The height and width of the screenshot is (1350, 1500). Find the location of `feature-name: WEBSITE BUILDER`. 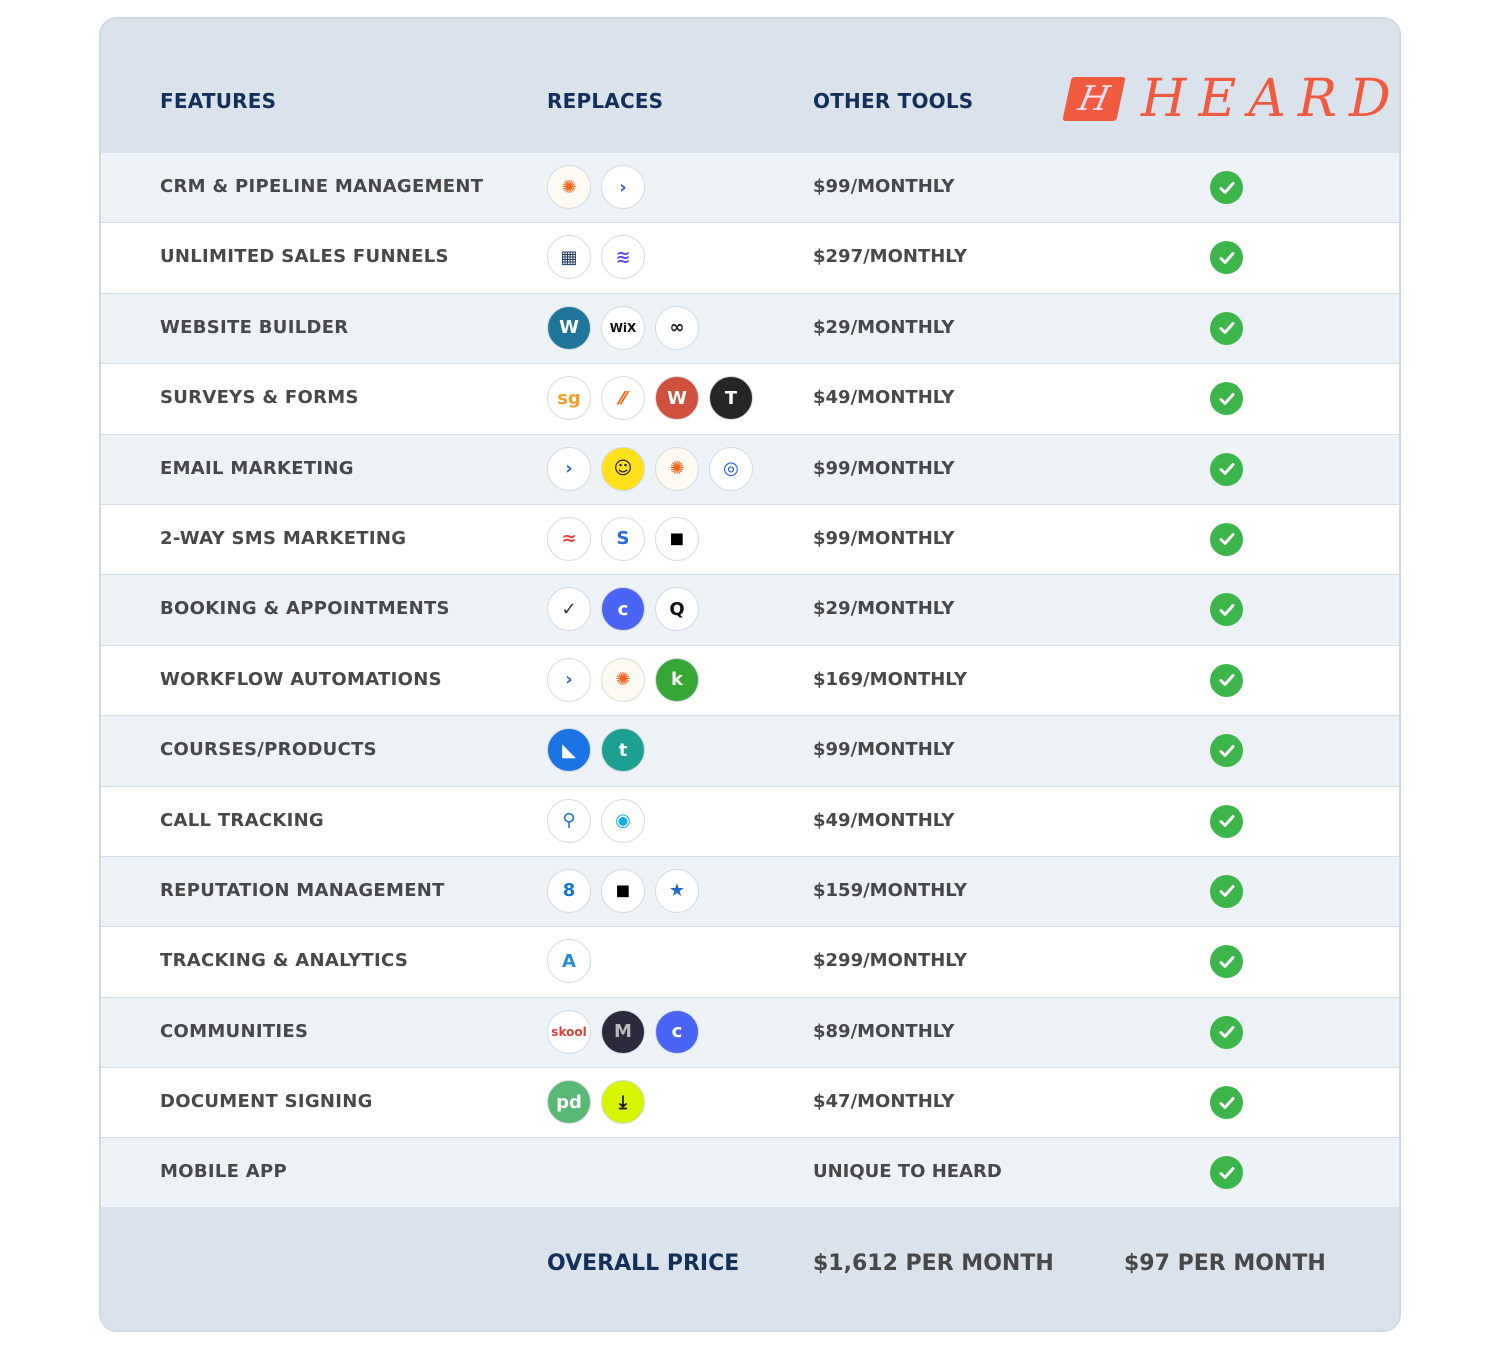

feature-name: WEBSITE BUILDER is located at coordinates (254, 327).